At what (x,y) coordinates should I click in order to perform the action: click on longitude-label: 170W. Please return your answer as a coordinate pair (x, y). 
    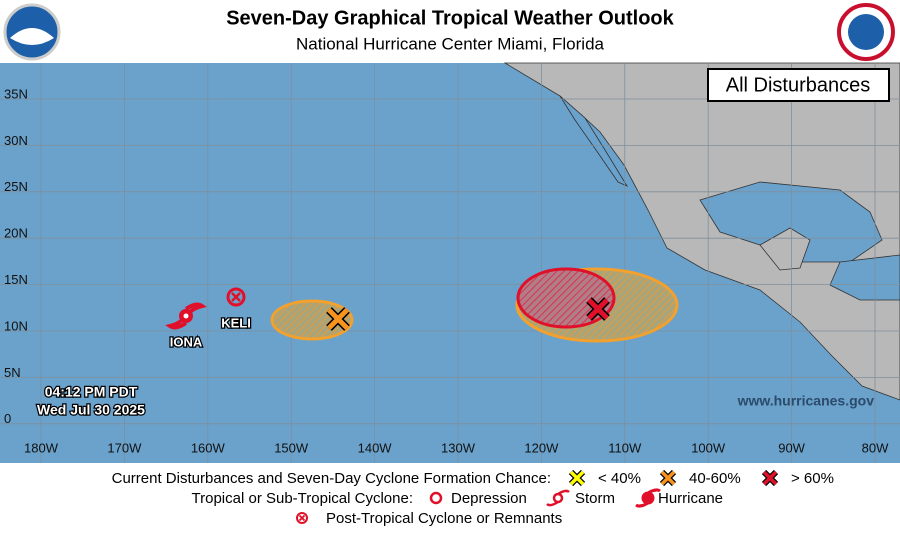
    Looking at the image, I should click on (124, 447).